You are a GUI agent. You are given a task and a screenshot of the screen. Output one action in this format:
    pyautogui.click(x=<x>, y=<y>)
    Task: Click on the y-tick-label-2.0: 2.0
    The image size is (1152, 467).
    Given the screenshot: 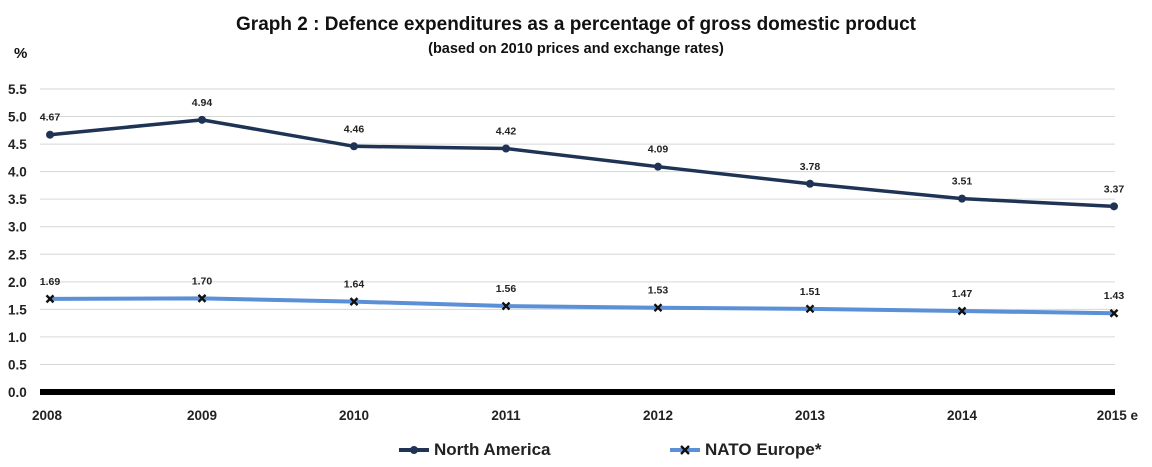 What is the action you would take?
    pyautogui.click(x=17, y=282)
    